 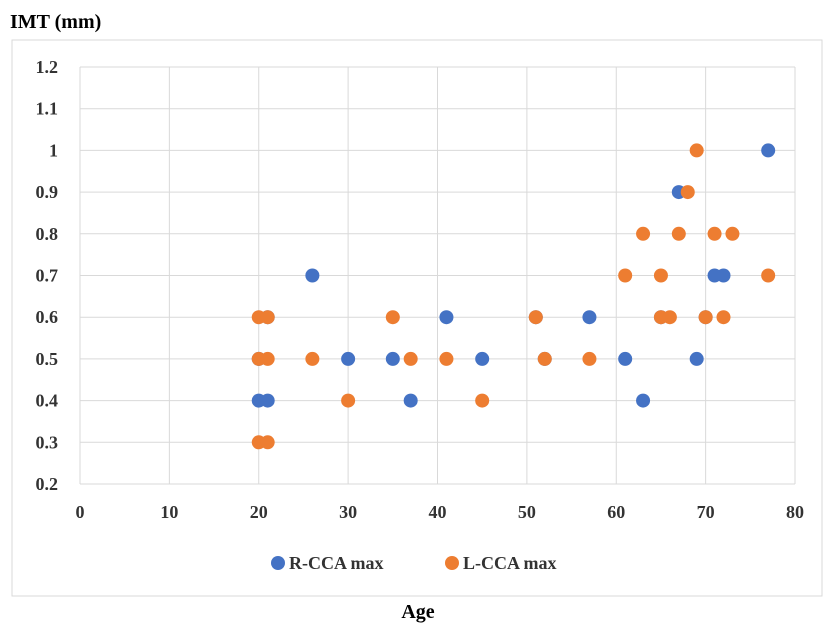 I want to click on x-tick-label: 50, so click(x=527, y=512).